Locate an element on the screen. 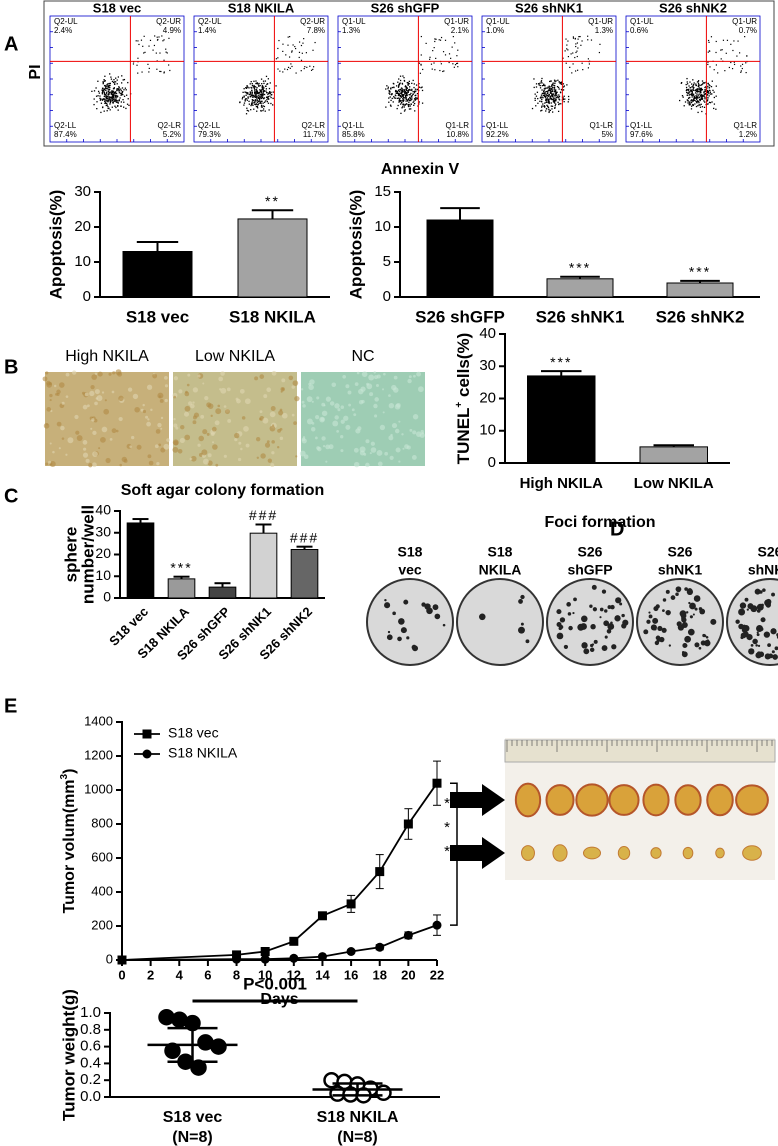 The image size is (778, 1146). quadrant-percent: 5% is located at coordinates (607, 134).